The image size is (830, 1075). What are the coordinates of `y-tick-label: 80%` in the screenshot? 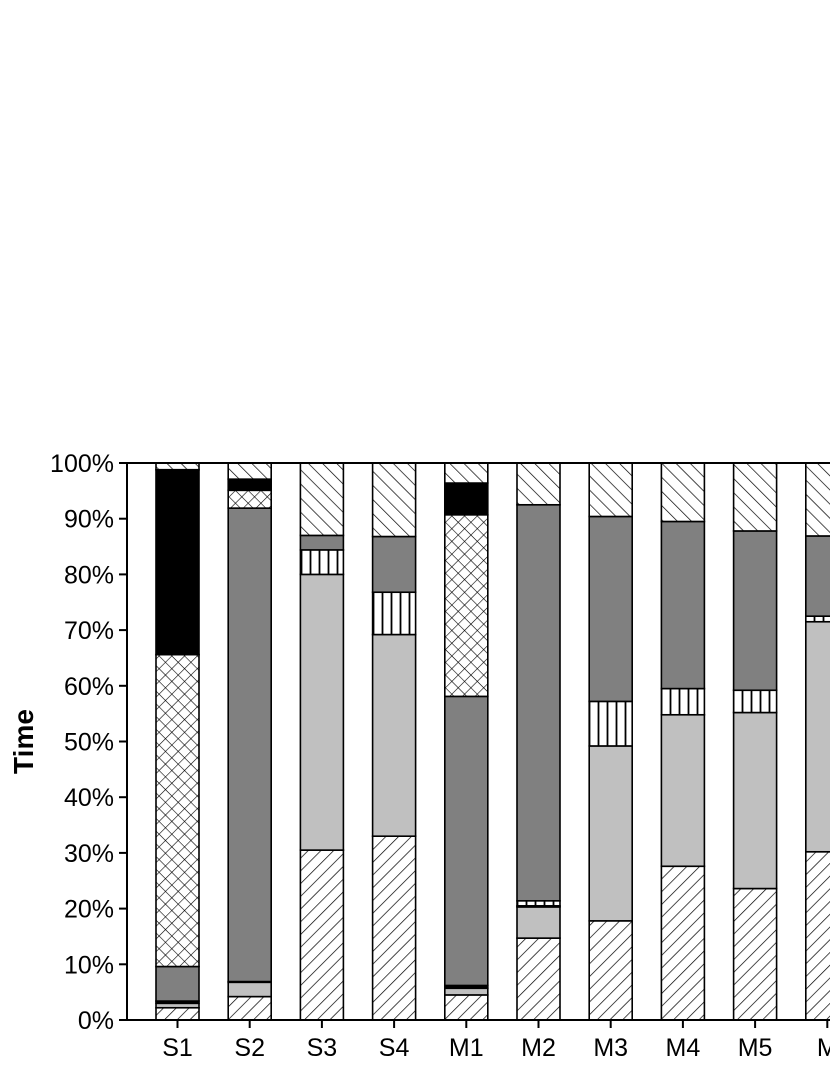 It's located at (89, 575).